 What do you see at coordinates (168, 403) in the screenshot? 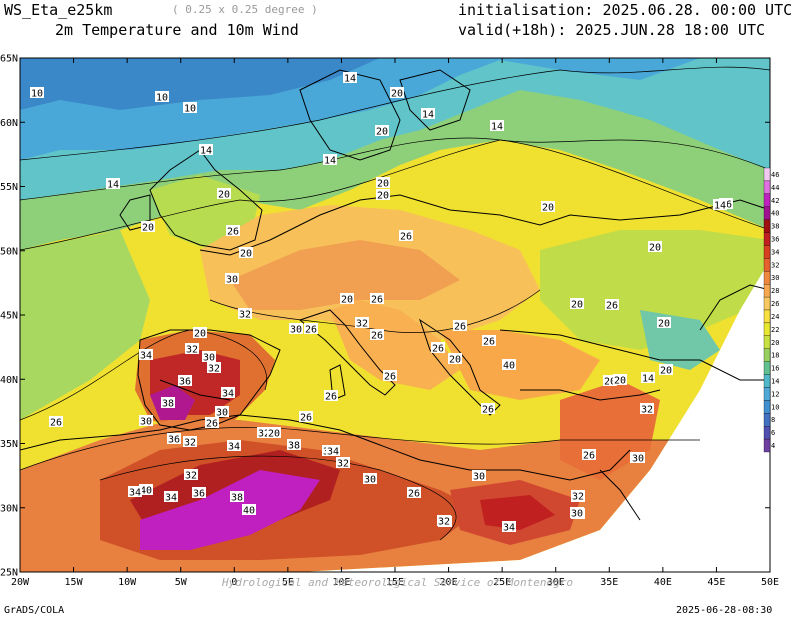
I see `contour-label: 38` at bounding box center [168, 403].